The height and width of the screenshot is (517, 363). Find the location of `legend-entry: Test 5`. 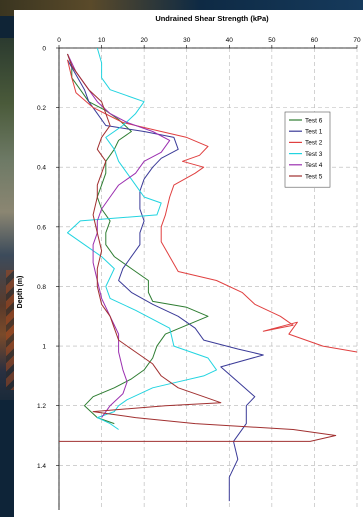

legend-entry: Test 5 is located at coordinates (314, 176).